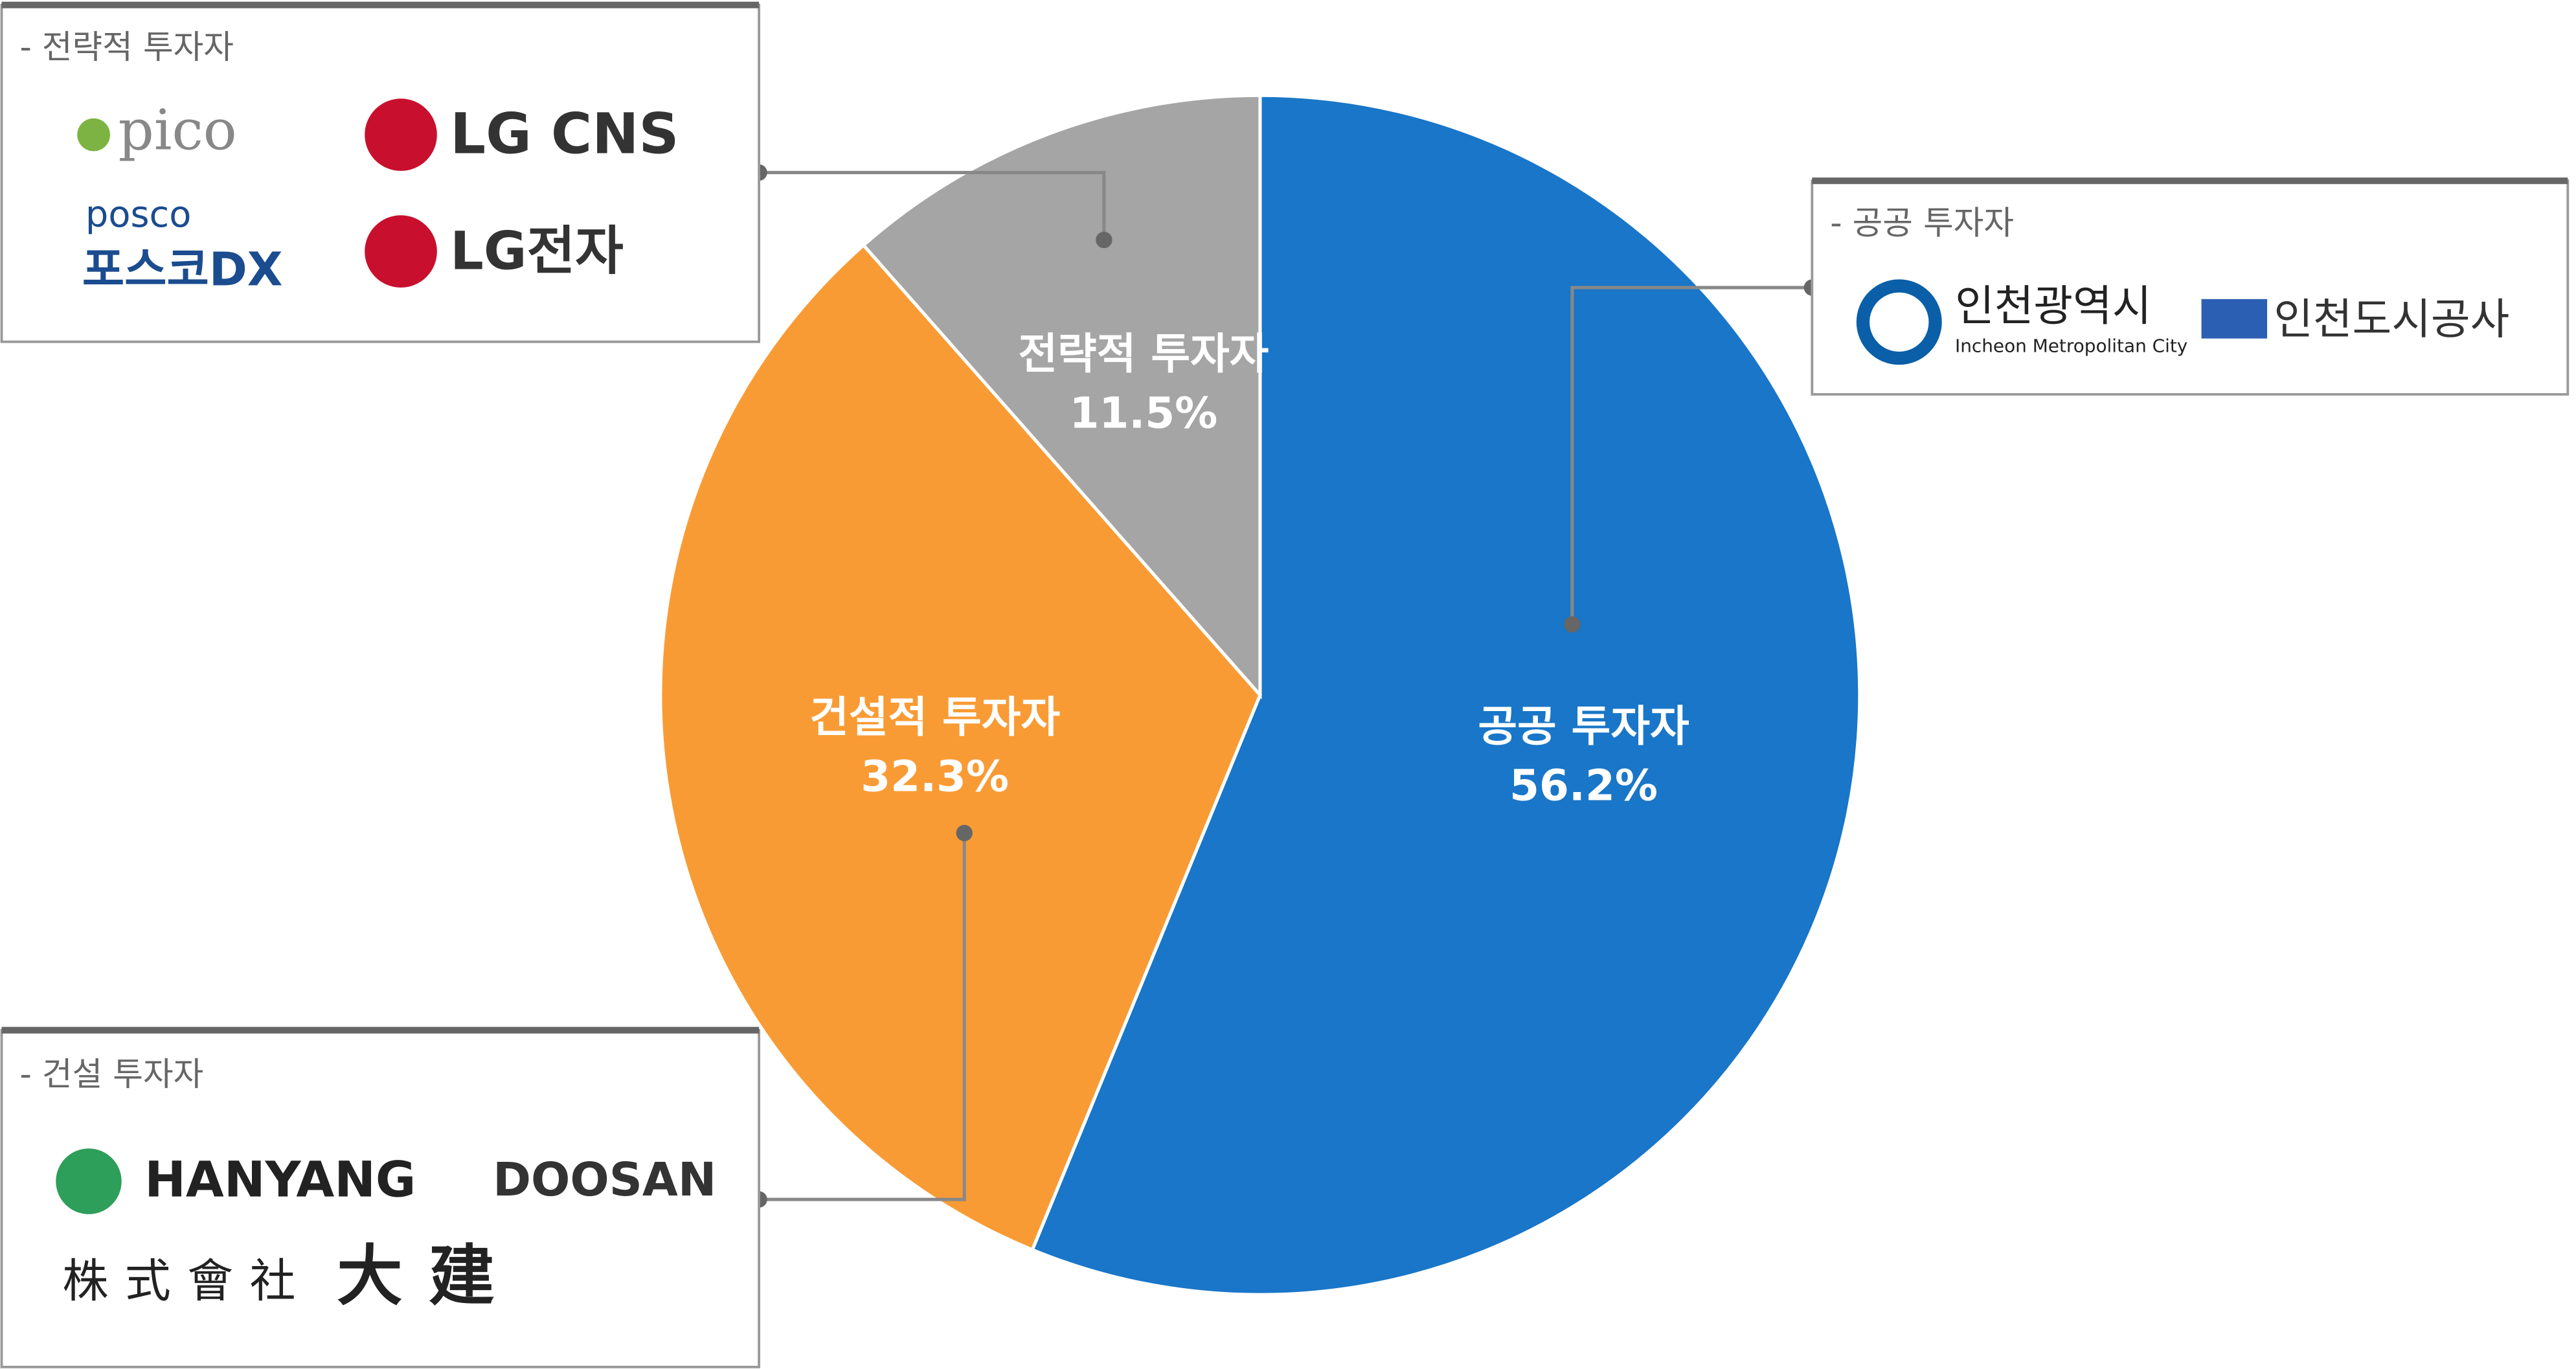 The width and height of the screenshot is (2576, 1371). What do you see at coordinates (1143, 354) in the screenshot?
I see `slice-category: 전략적 투자자` at bounding box center [1143, 354].